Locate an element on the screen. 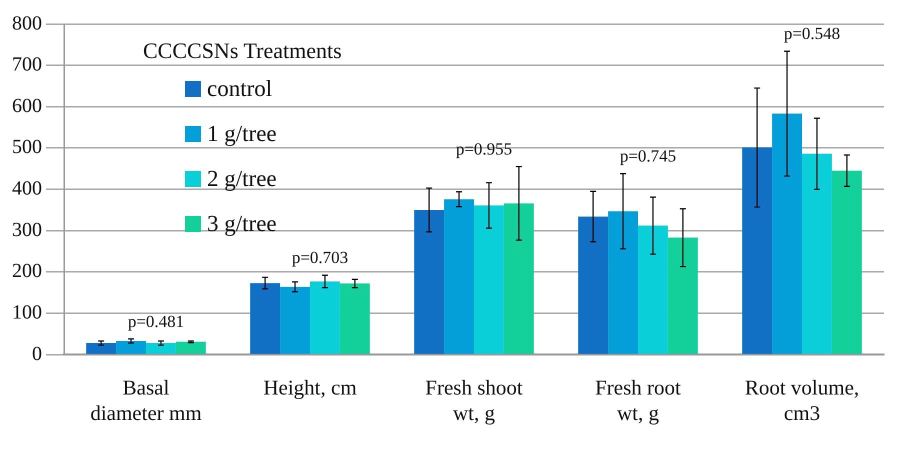  legend-label: 3 g/tree is located at coordinates (242, 223).